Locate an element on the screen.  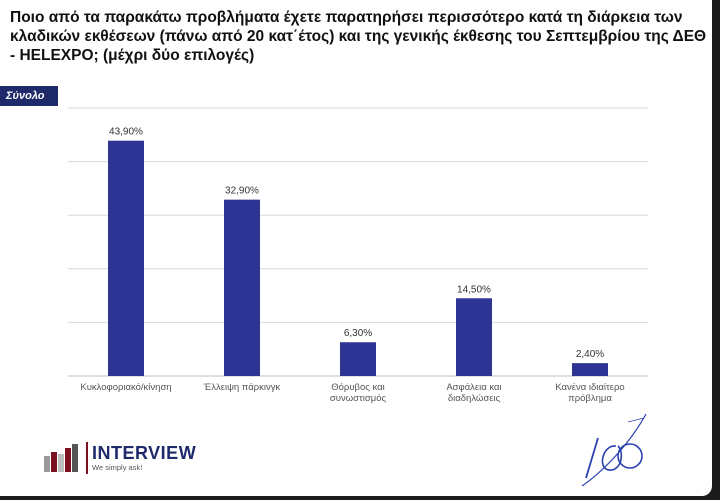
category-label: Κυκλοφοριακό/κίνηση is located at coordinates (125, 387).